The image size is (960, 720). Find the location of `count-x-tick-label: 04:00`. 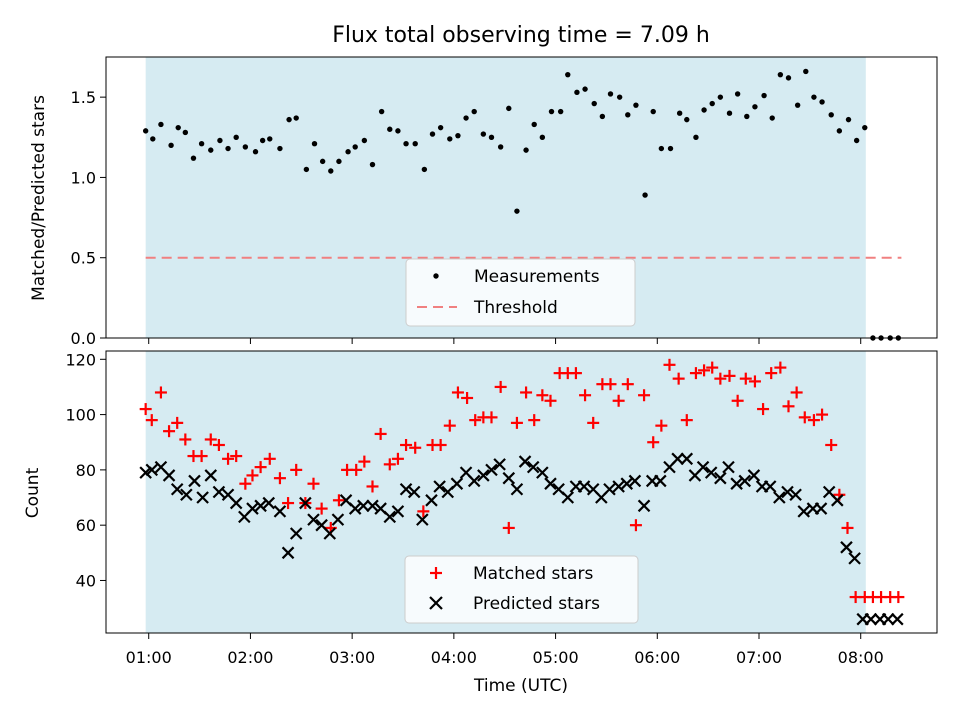

count-x-tick-label: 04:00 is located at coordinates (454, 657).